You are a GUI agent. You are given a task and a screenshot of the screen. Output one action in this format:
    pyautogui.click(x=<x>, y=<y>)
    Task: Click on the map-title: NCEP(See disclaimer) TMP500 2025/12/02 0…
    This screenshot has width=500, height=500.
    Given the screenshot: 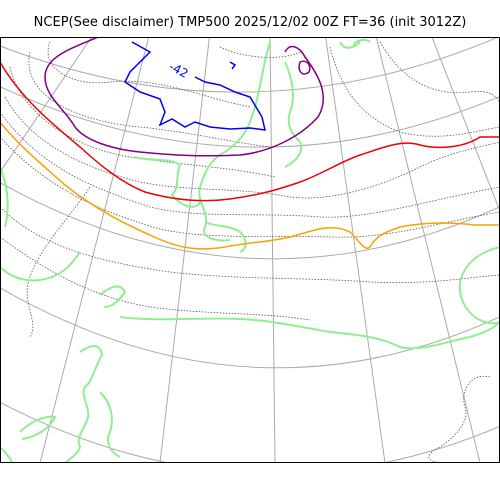 What is the action you would take?
    pyautogui.click(x=250, y=22)
    